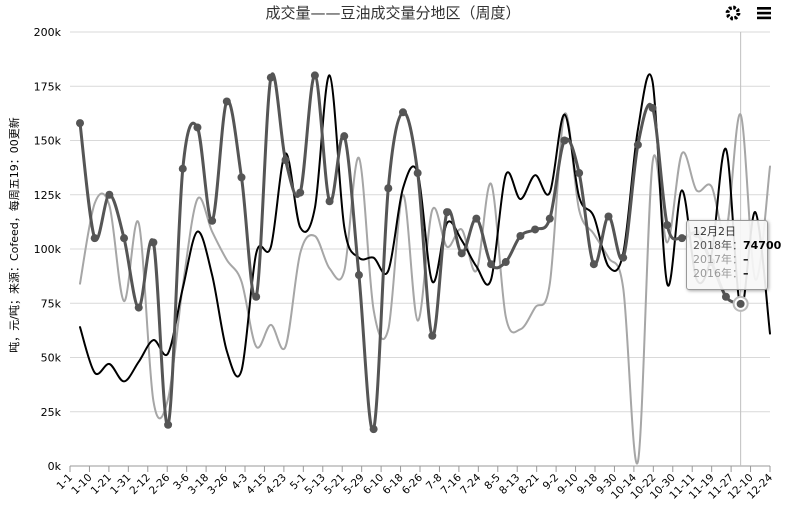 The width and height of the screenshot is (786, 508). What do you see at coordinates (452, 484) in the screenshot?
I see `x-tick-label: 7-16` at bounding box center [452, 484].